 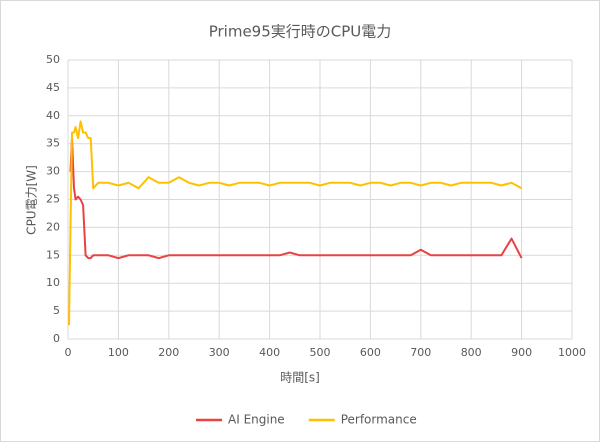 I want to click on x-tick-label: 300, so click(x=219, y=352).